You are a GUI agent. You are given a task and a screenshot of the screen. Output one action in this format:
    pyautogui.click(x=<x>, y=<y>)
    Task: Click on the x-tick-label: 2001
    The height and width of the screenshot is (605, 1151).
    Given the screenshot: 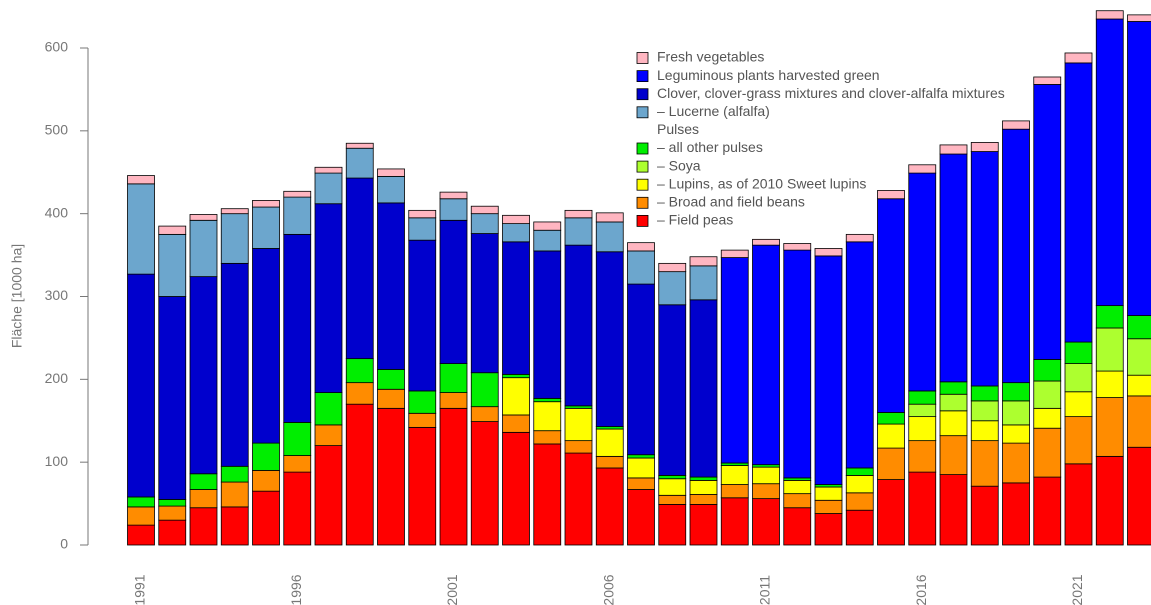 What is the action you would take?
    pyautogui.click(x=452, y=589)
    